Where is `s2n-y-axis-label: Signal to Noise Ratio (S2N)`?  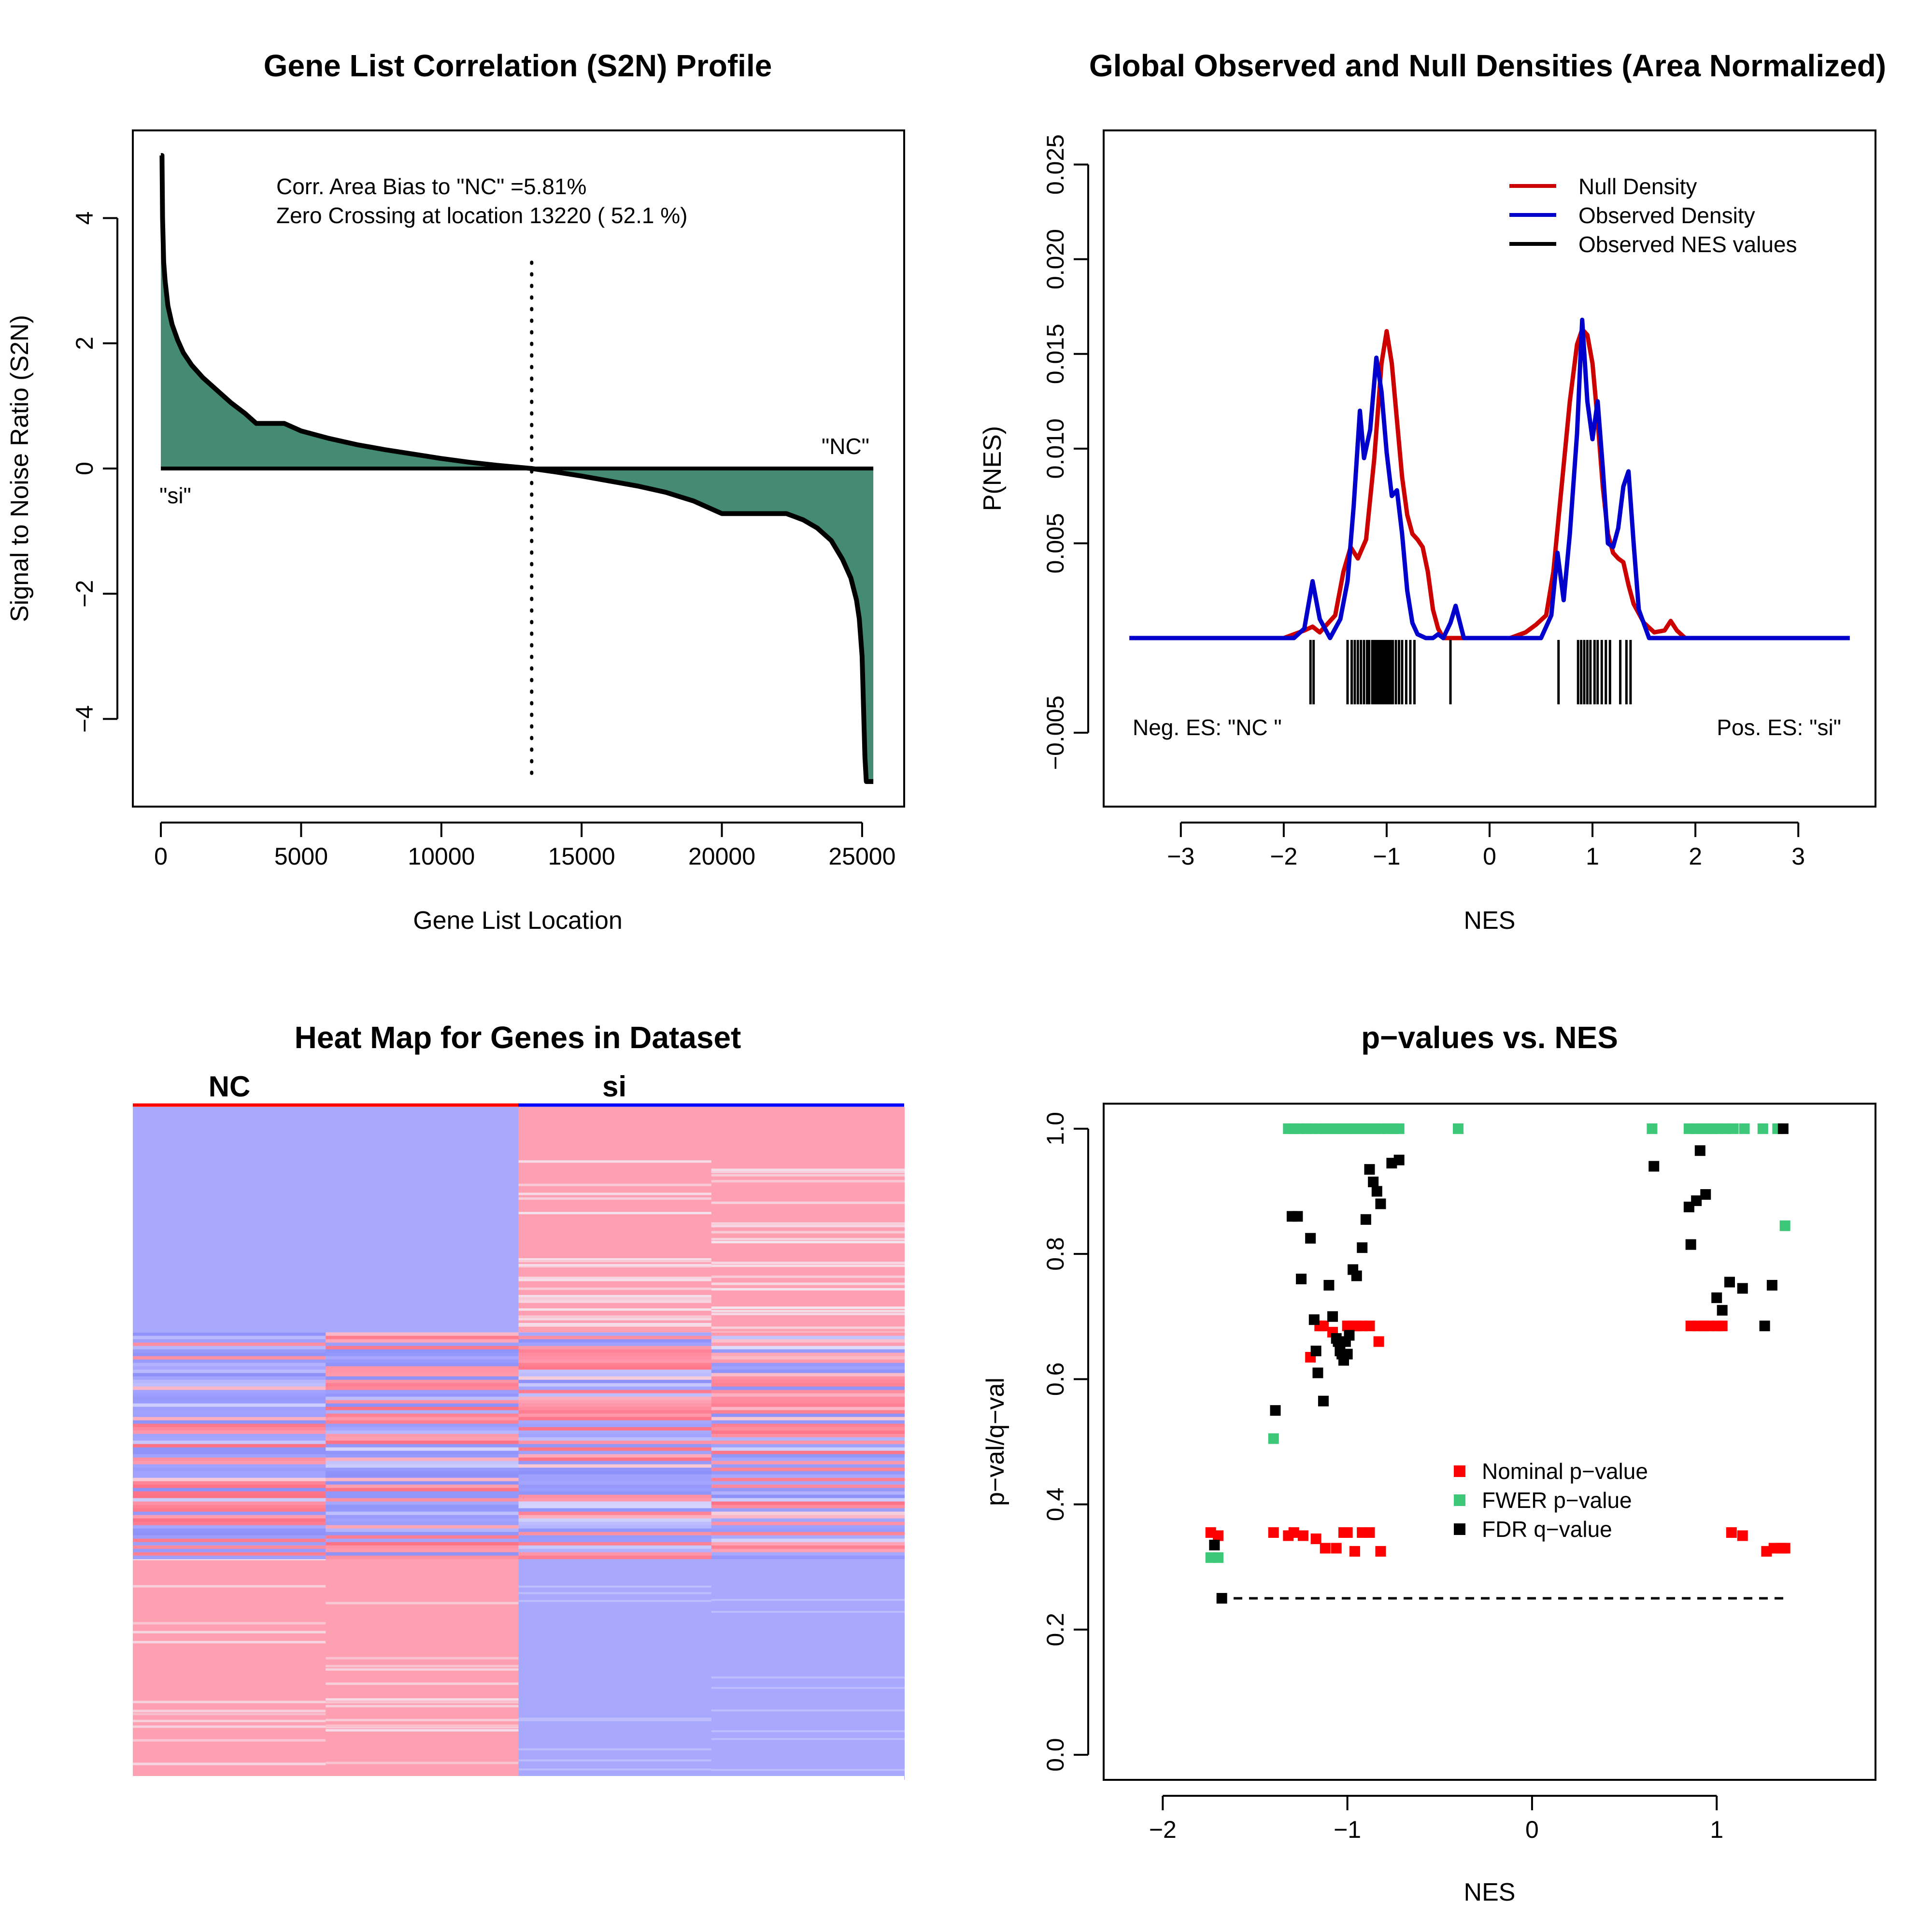 s2n-y-axis-label: Signal to Noise Ratio (S2N) is located at coordinates (20, 468).